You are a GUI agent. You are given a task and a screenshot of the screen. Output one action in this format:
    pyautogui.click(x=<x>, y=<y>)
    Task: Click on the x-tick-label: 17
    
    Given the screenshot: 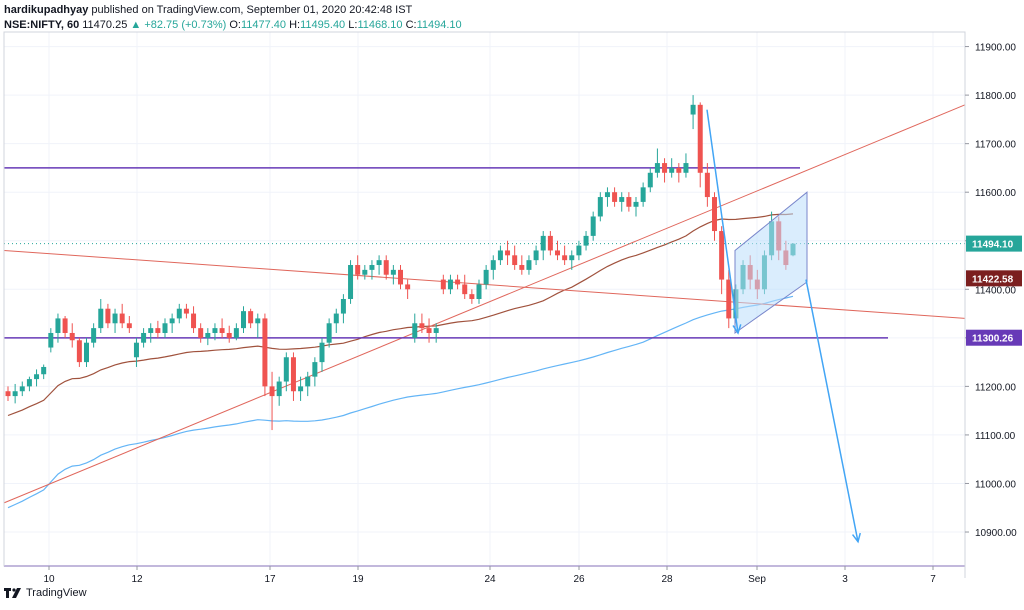 What is the action you would take?
    pyautogui.click(x=270, y=579)
    